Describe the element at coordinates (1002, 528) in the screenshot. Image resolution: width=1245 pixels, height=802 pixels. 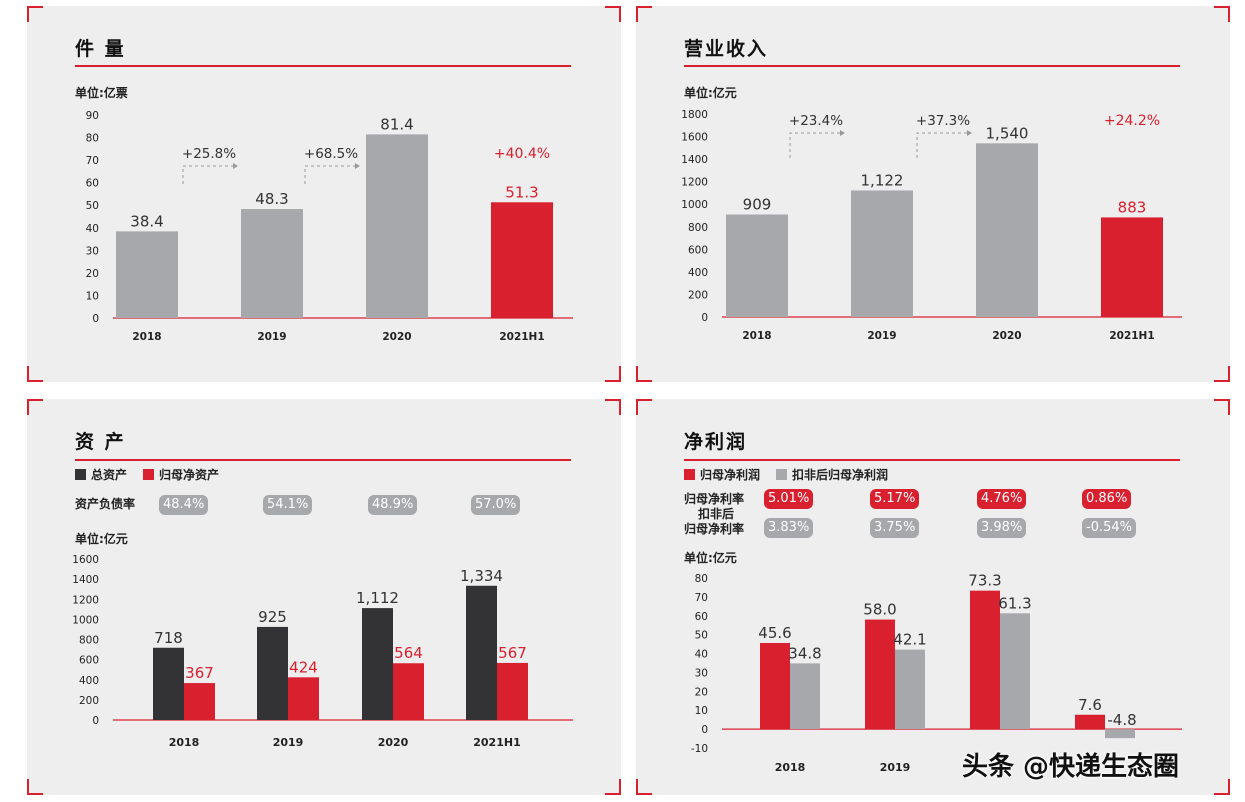
I see `adj-margin-pill: 3.98%` at that location.